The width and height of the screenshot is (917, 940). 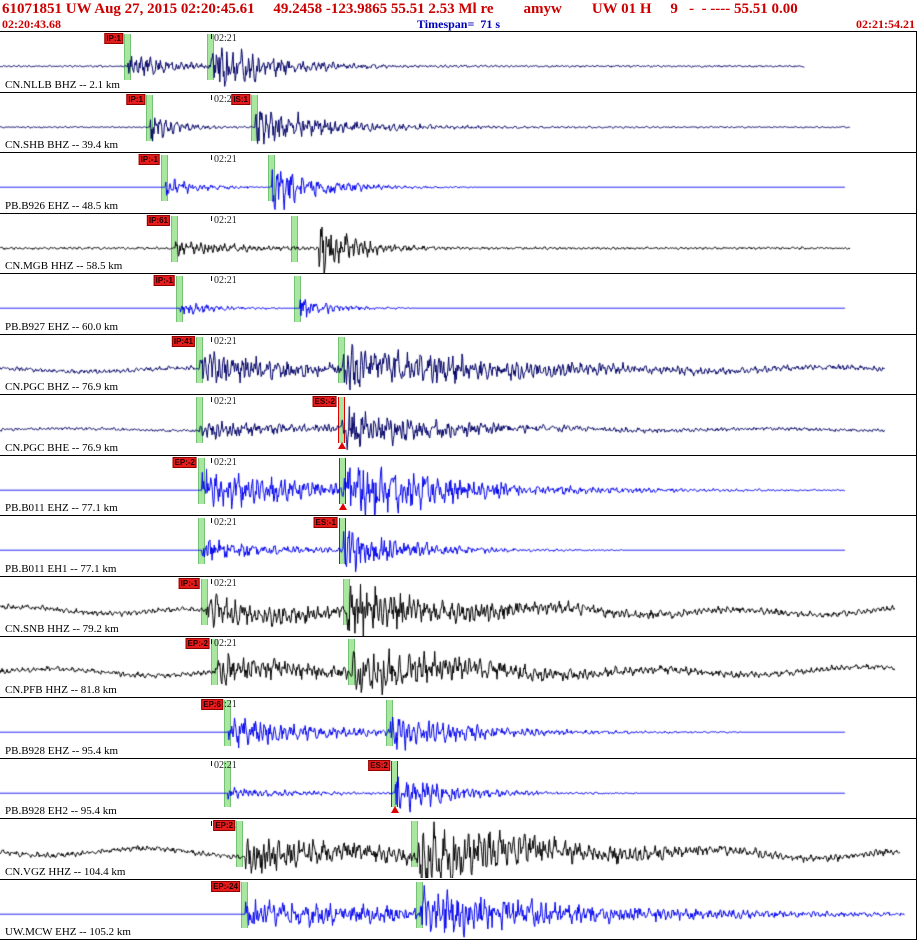 What do you see at coordinates (212, 705) in the screenshot?
I see `pick-phase-label: EP:6` at bounding box center [212, 705].